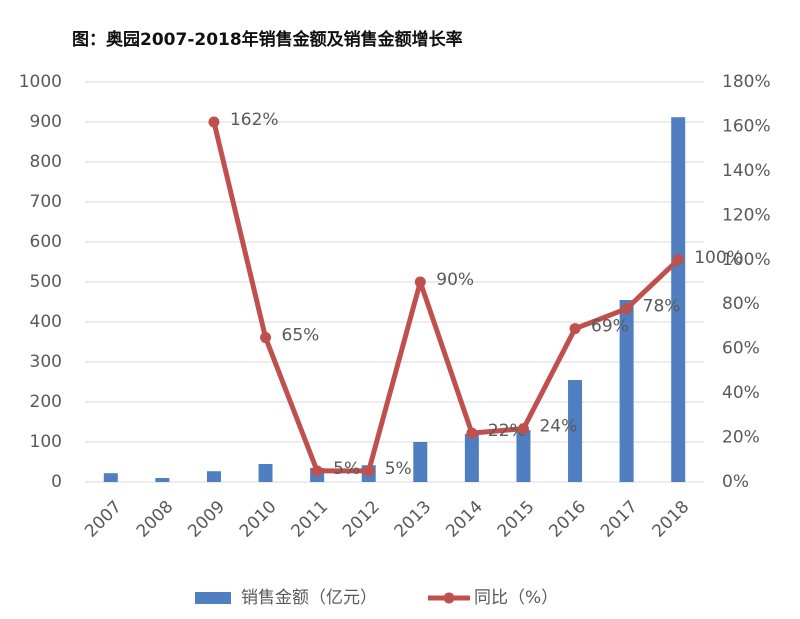 The height and width of the screenshot is (619, 800). What do you see at coordinates (741, 349) in the screenshot?
I see `y2-tick-label: 60%` at bounding box center [741, 349].